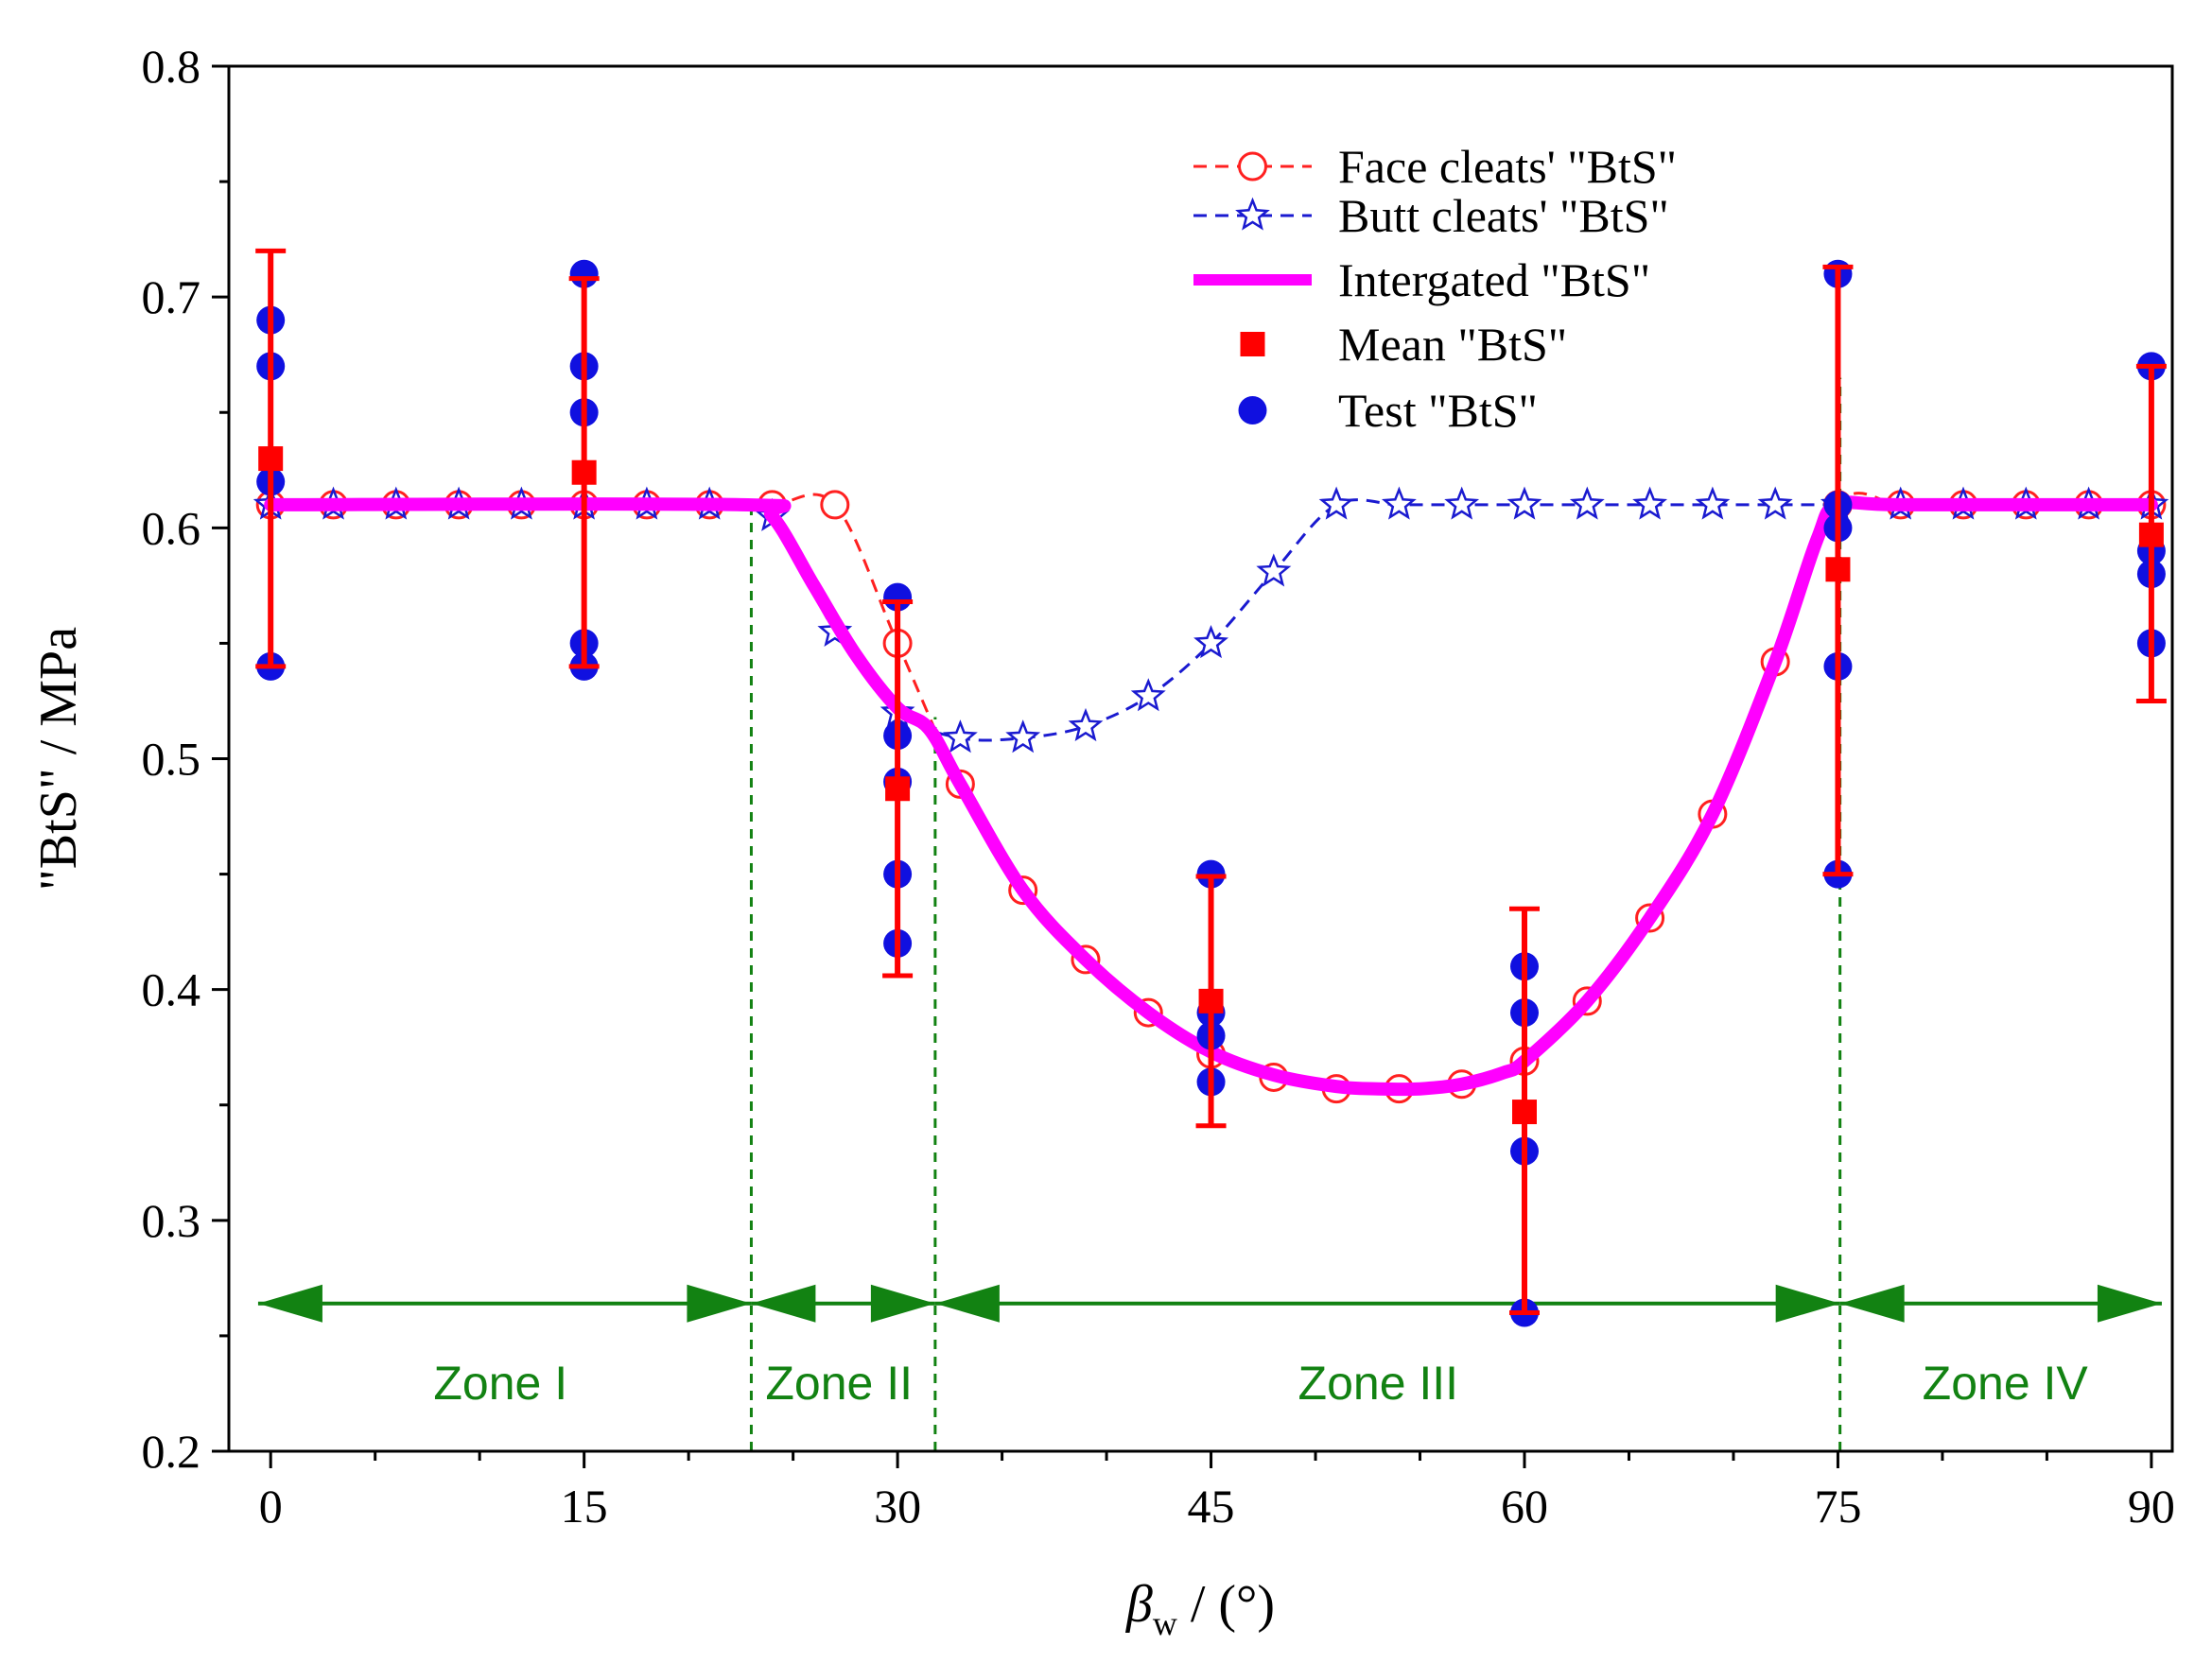 Image resolution: width=2212 pixels, height=1663 pixels. I want to click on y-tick-label: 0.5, so click(171, 759).